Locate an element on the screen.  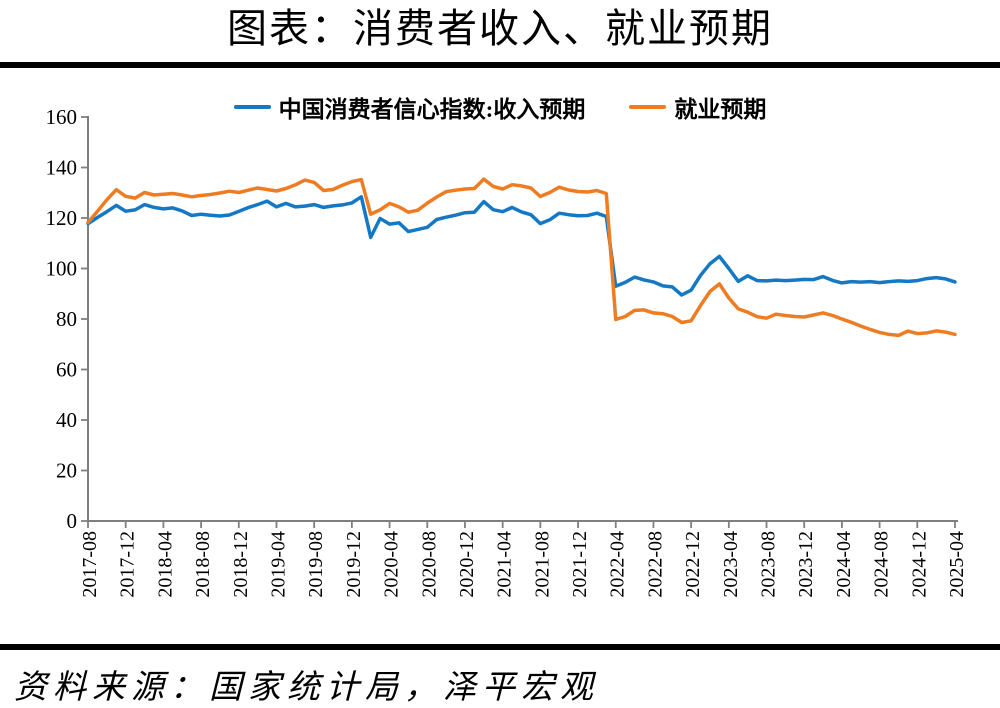
bottom-rule is located at coordinates (500, 647).